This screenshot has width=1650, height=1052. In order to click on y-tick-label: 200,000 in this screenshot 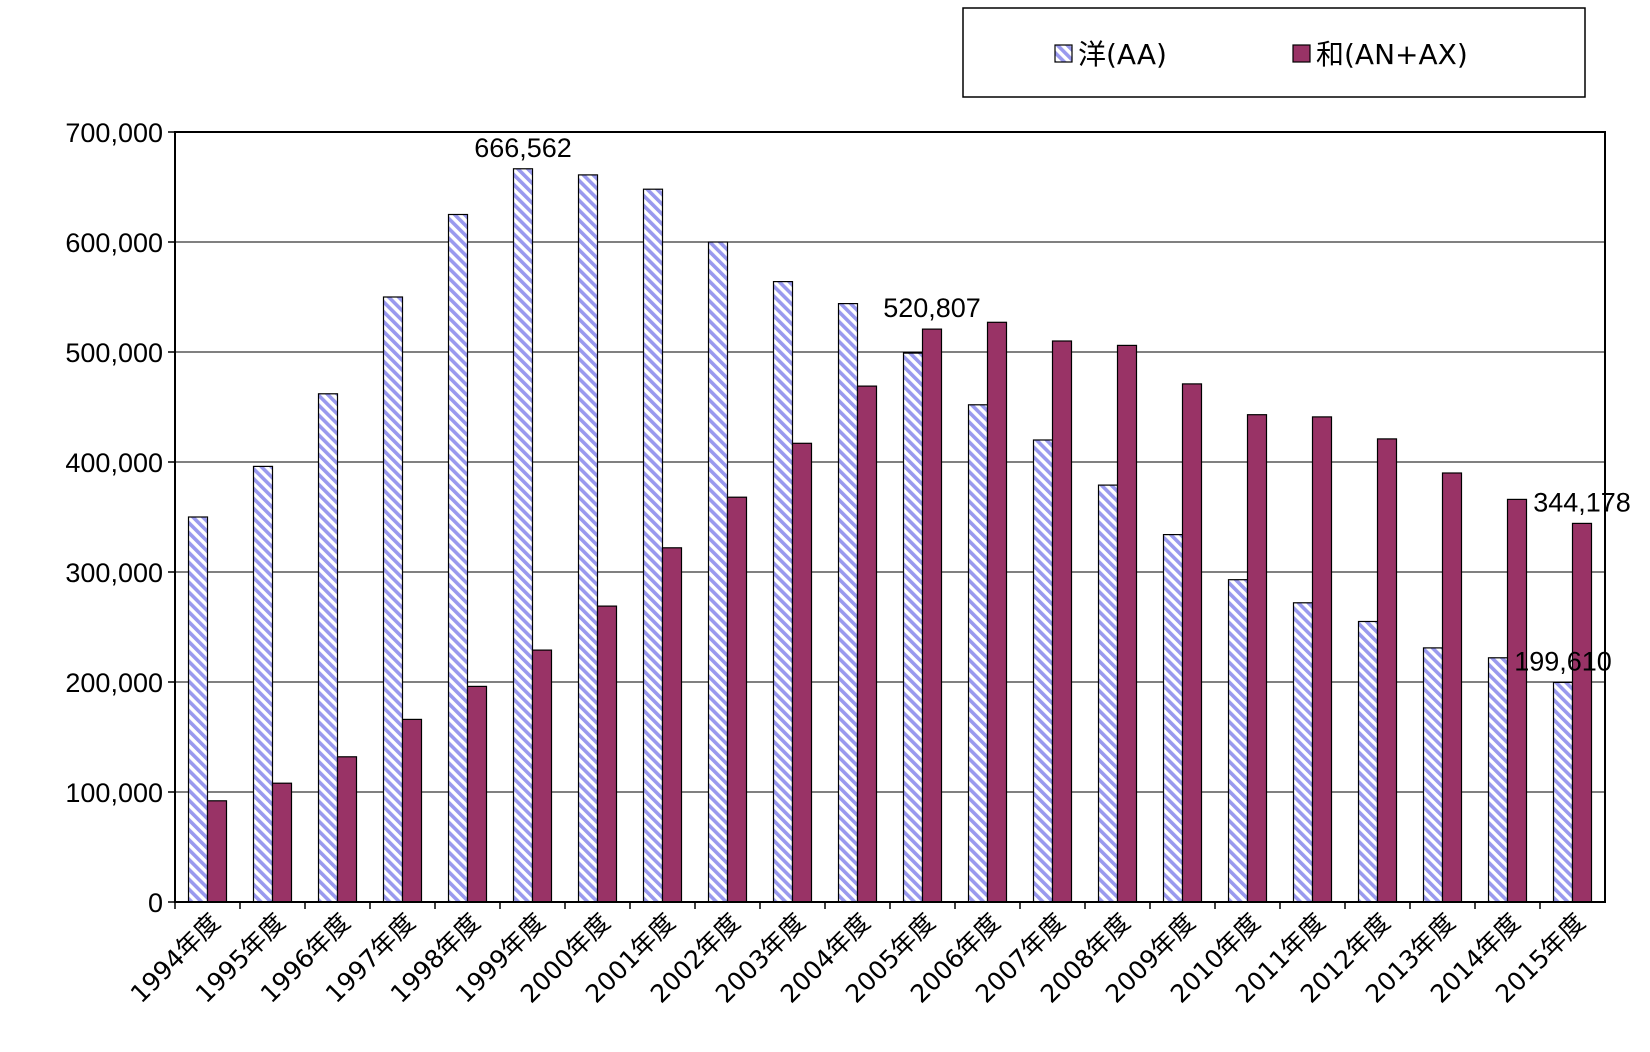, I will do `click(114, 683)`.